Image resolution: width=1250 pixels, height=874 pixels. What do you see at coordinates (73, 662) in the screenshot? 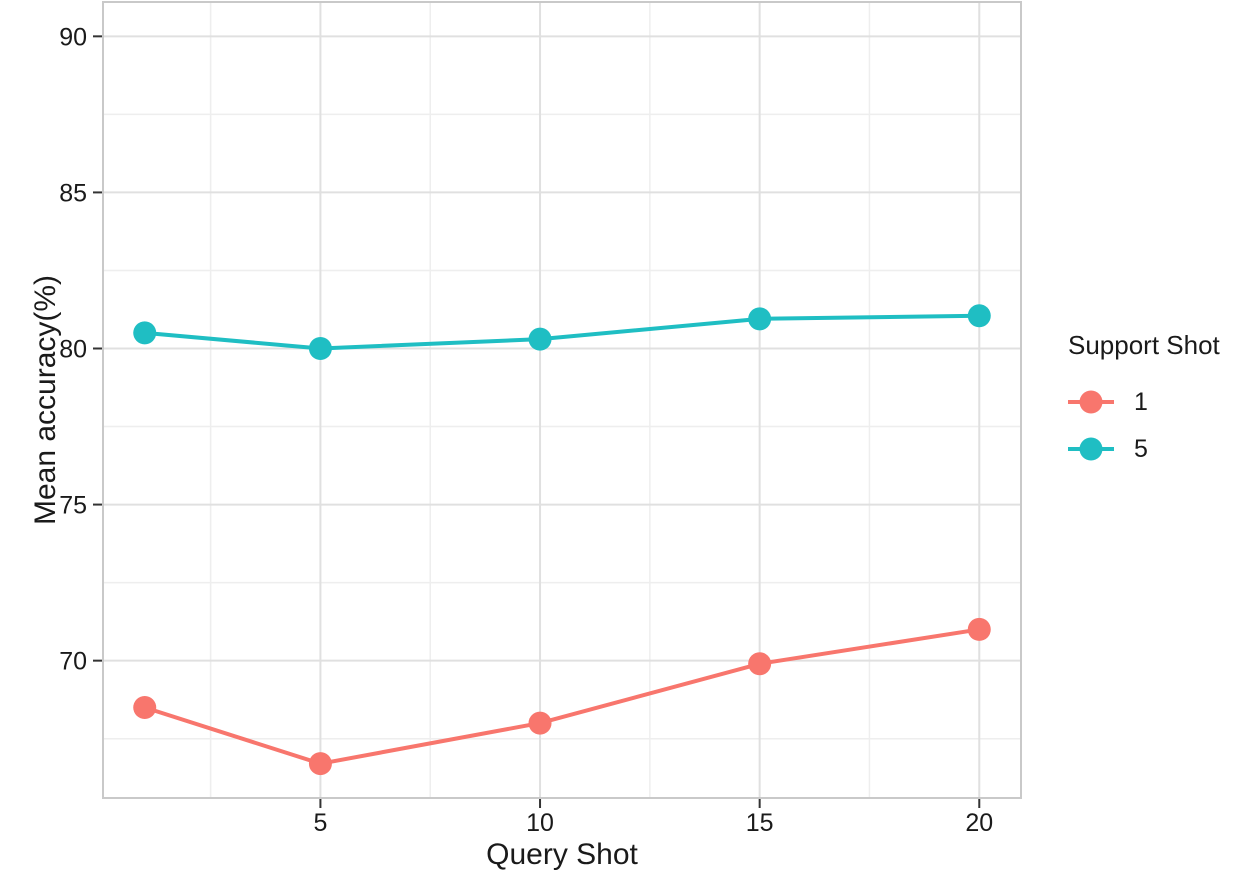
I see `y-tick-label: 70` at bounding box center [73, 662].